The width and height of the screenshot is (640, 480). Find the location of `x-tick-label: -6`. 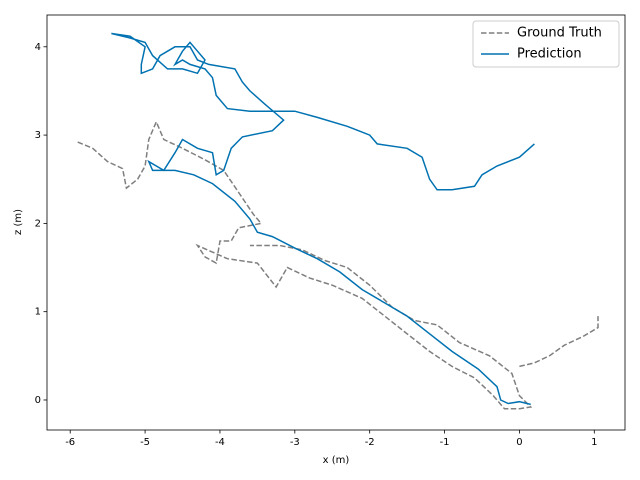

x-tick-label: -6 is located at coordinates (70, 442).